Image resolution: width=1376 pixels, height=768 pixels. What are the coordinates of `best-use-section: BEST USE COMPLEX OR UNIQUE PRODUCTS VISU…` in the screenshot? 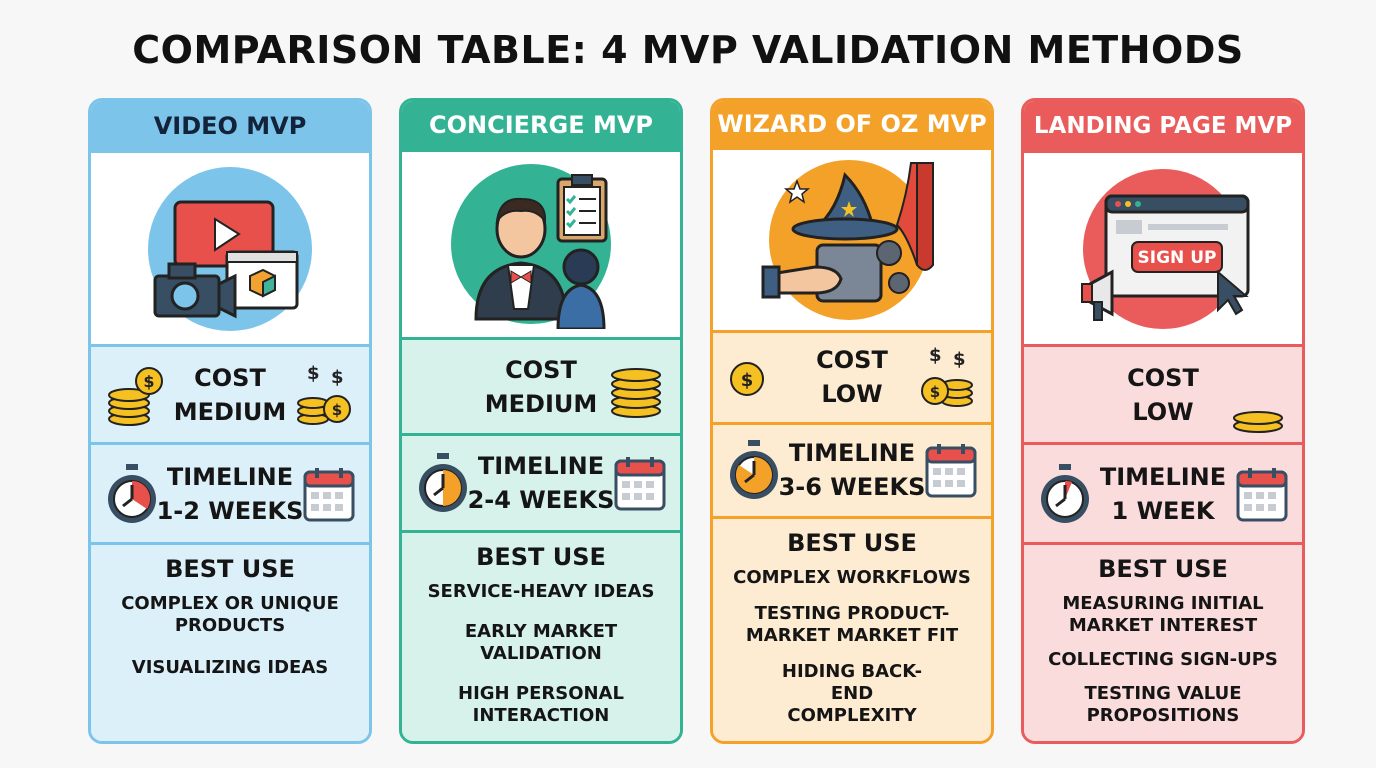 It's located at (230, 643).